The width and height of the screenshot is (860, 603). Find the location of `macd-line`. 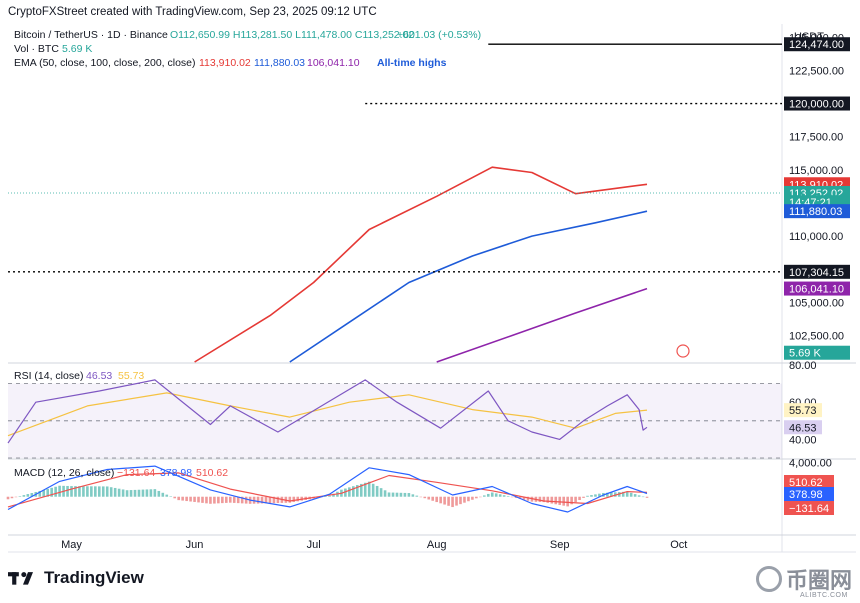

macd-line is located at coordinates (327, 489).